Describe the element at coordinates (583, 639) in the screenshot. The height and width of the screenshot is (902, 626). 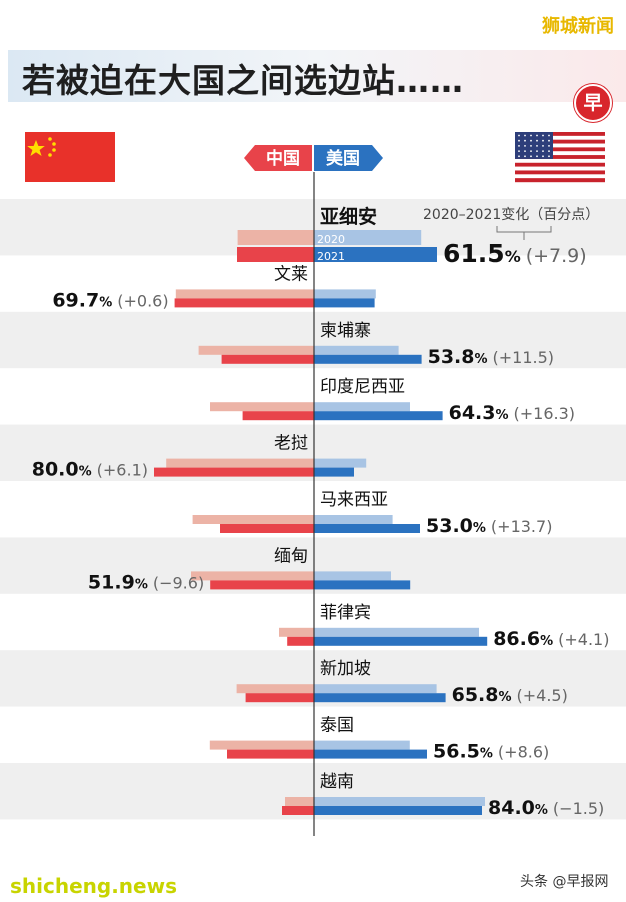
I see `change-label: (+4.1)` at that location.